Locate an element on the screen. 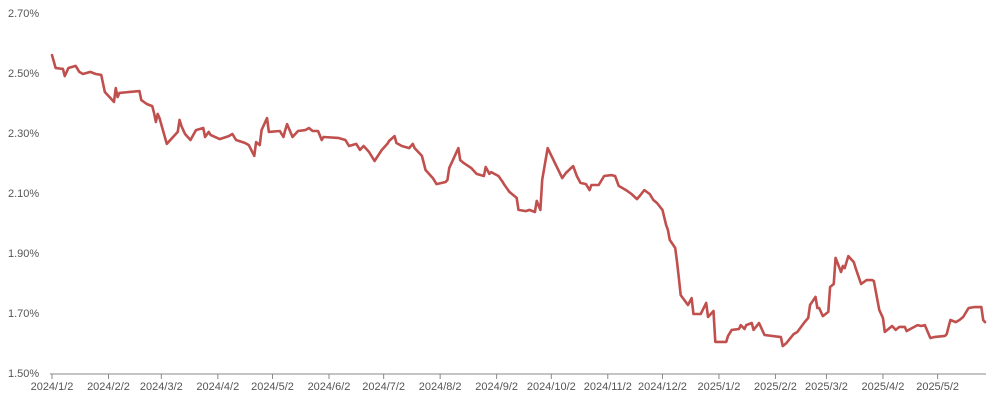  x-tick-label: 2024/4/2 is located at coordinates (217, 387).